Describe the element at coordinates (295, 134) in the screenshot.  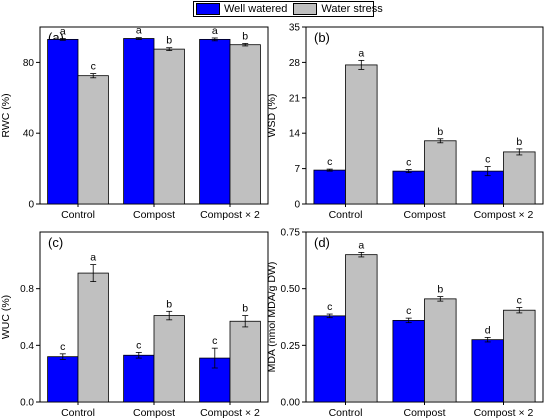
I see `y-tick-label: 14` at that location.